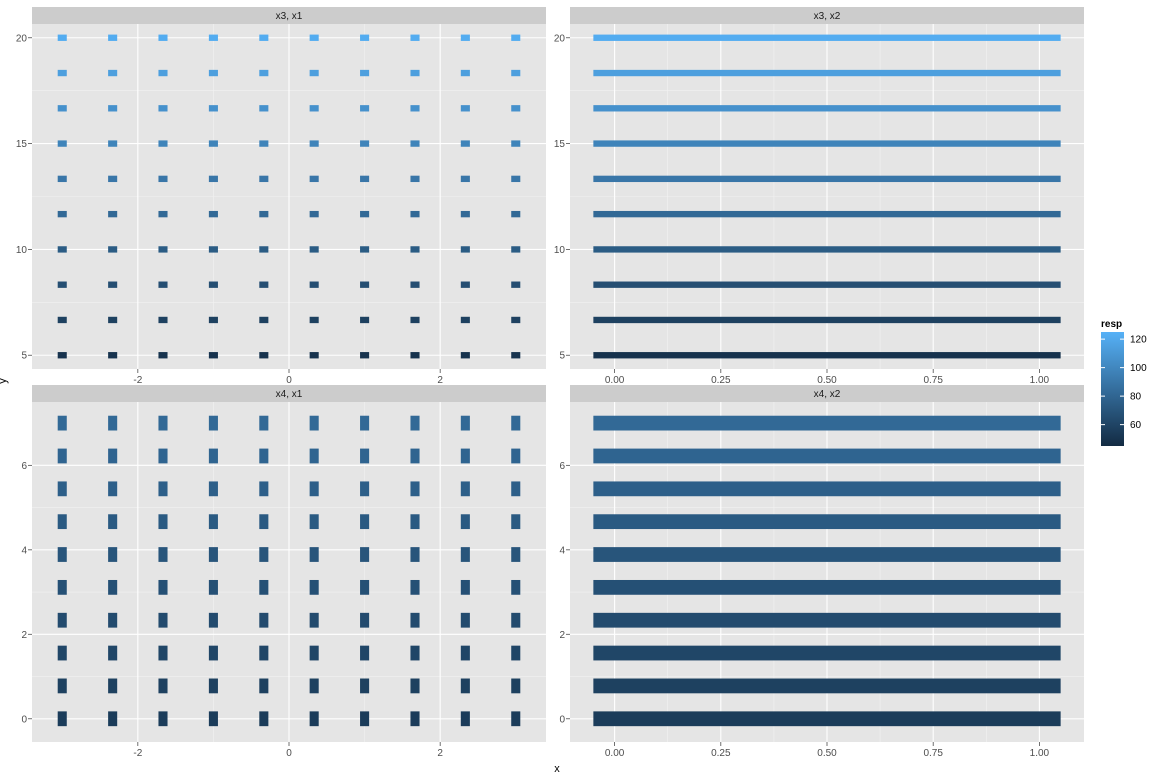 The width and height of the screenshot is (1156, 779). What do you see at coordinates (289, 753) in the screenshot?
I see `x-tick-label: 0` at bounding box center [289, 753].